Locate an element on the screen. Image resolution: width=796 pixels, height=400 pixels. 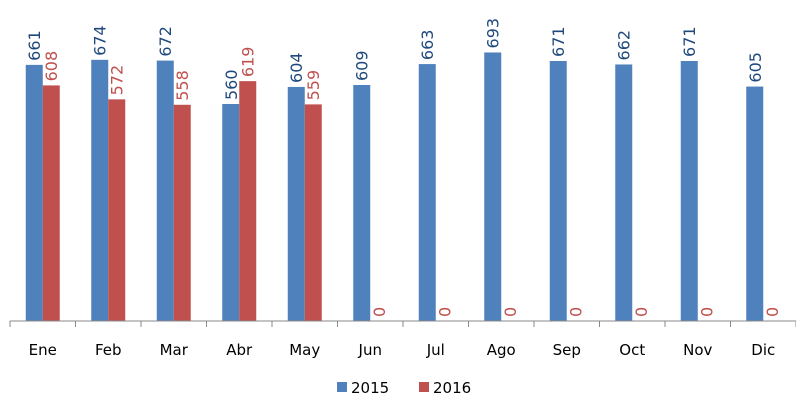
x-tick-label: Abr is located at coordinates (239, 350).